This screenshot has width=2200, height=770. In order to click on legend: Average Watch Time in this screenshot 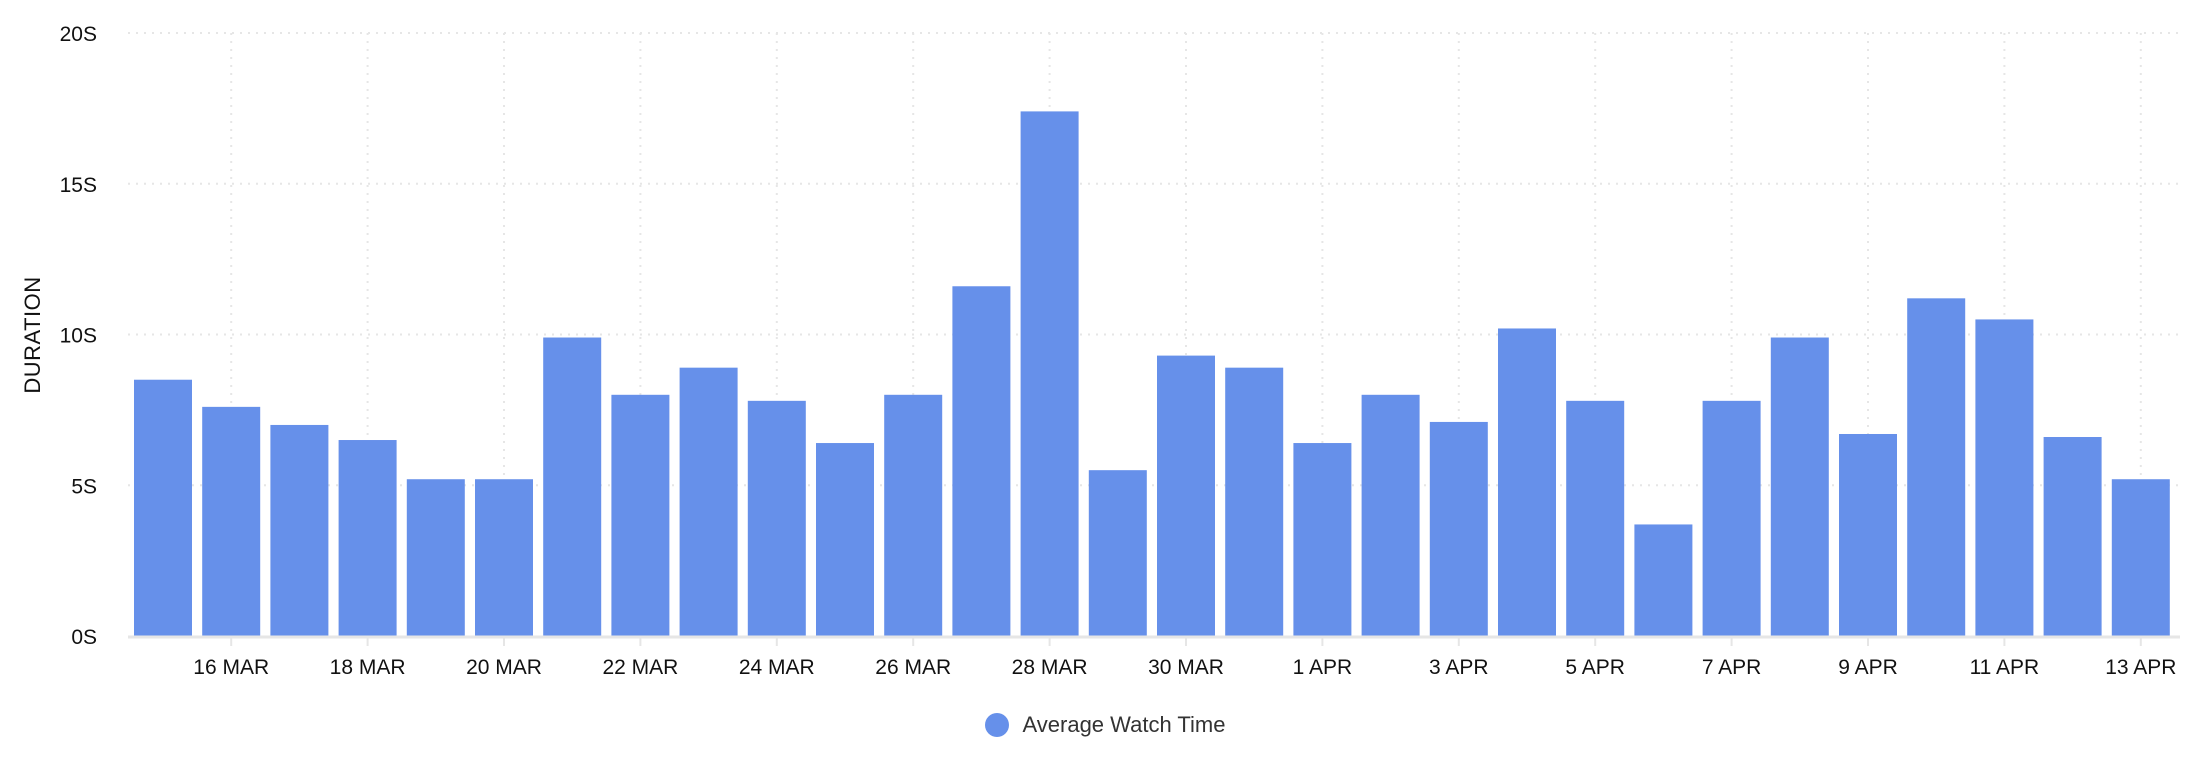, I will do `click(1100, 725)`.